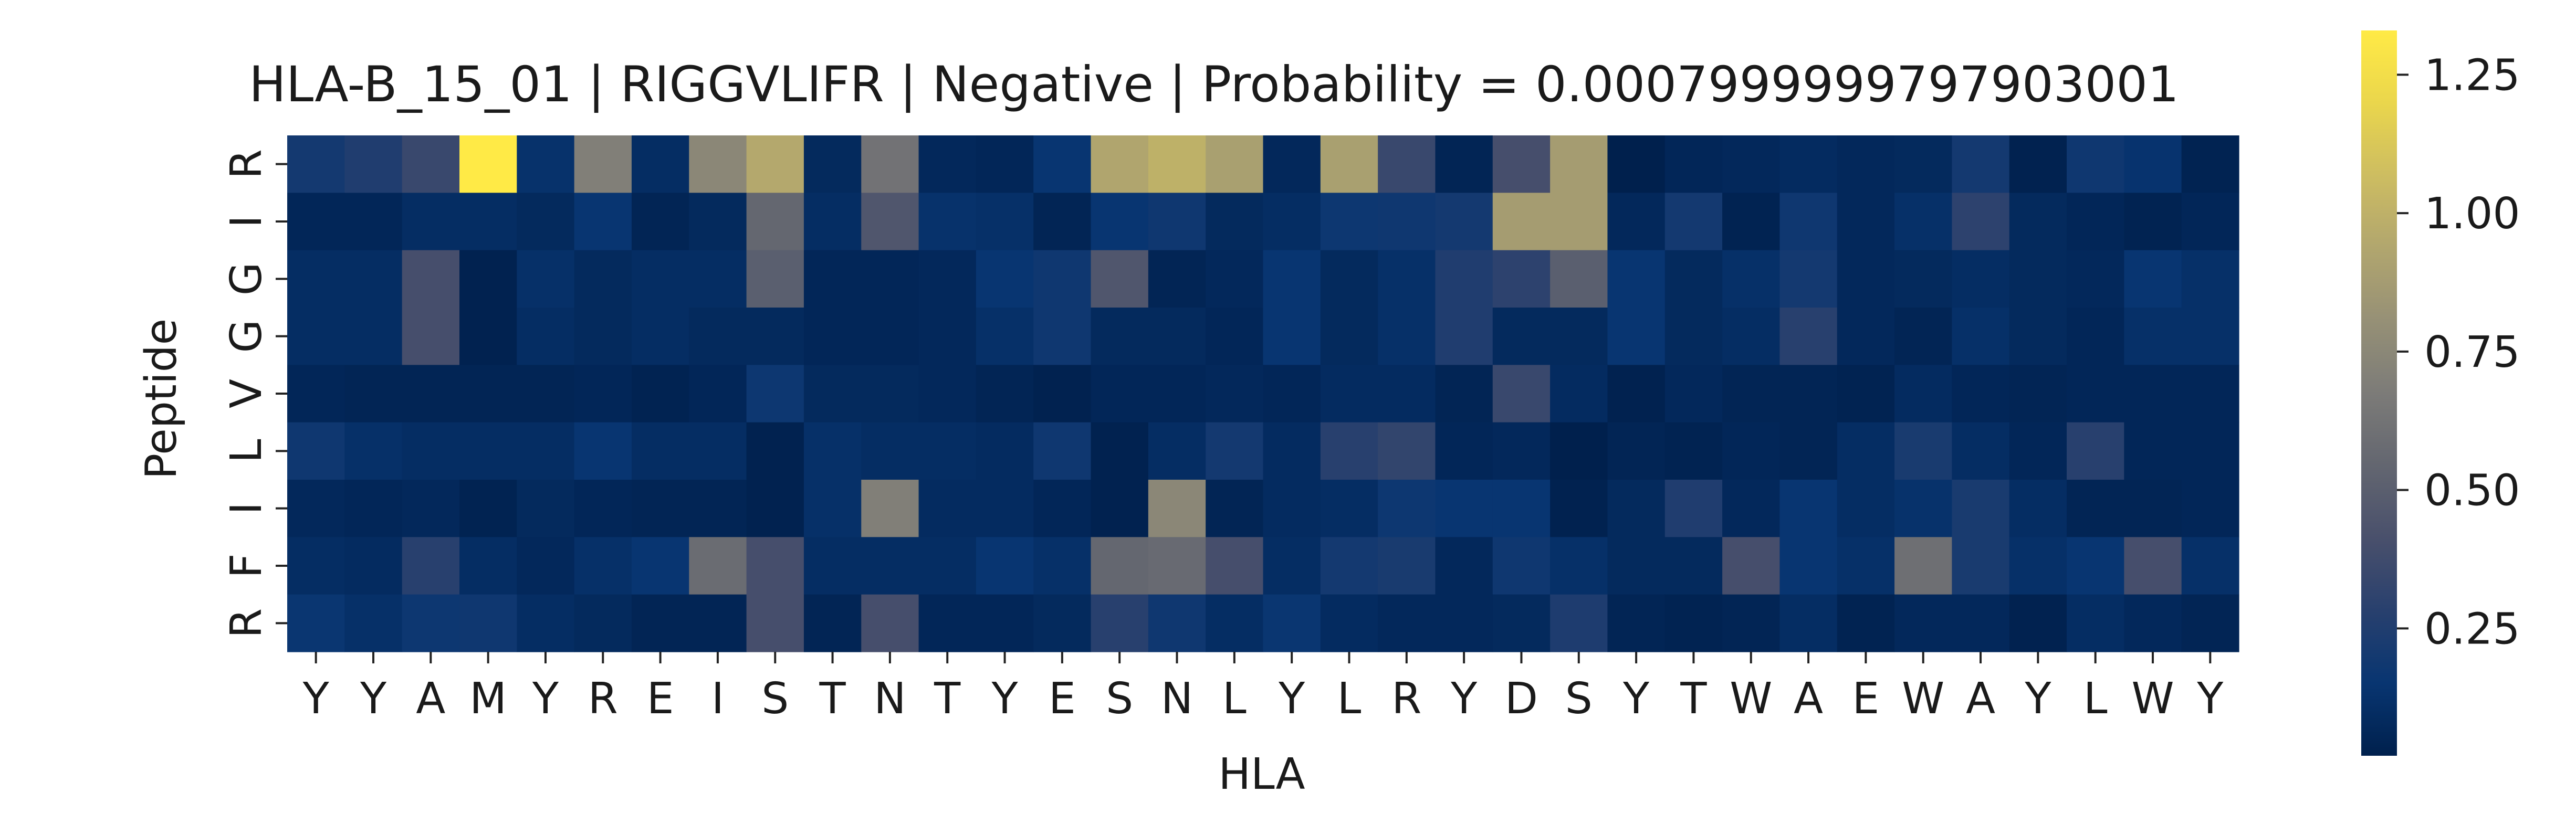 This screenshot has width=2576, height=835. Describe the element at coordinates (2472, 75) in the screenshot. I see `colorbar-tick-label: 1.25` at that location.